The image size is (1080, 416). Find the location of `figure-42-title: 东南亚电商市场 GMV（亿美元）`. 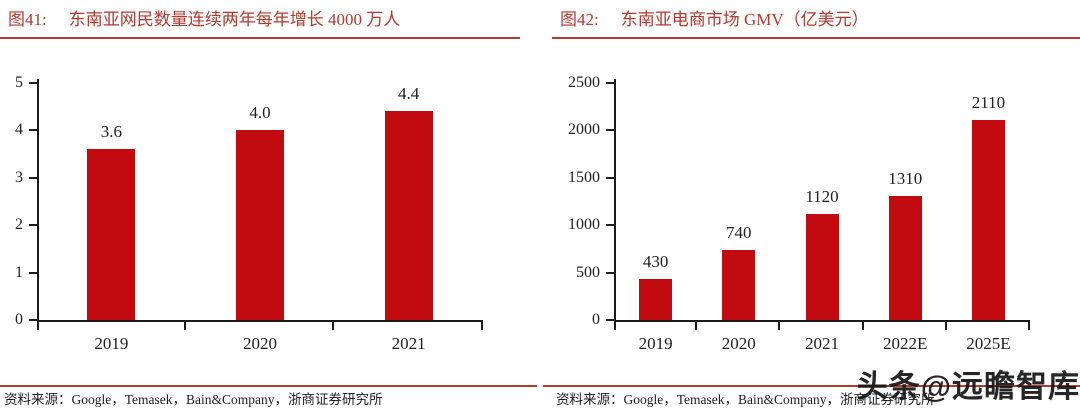

figure-42-title: 东南亚电商市场 GMV（亿美元） is located at coordinates (744, 19).